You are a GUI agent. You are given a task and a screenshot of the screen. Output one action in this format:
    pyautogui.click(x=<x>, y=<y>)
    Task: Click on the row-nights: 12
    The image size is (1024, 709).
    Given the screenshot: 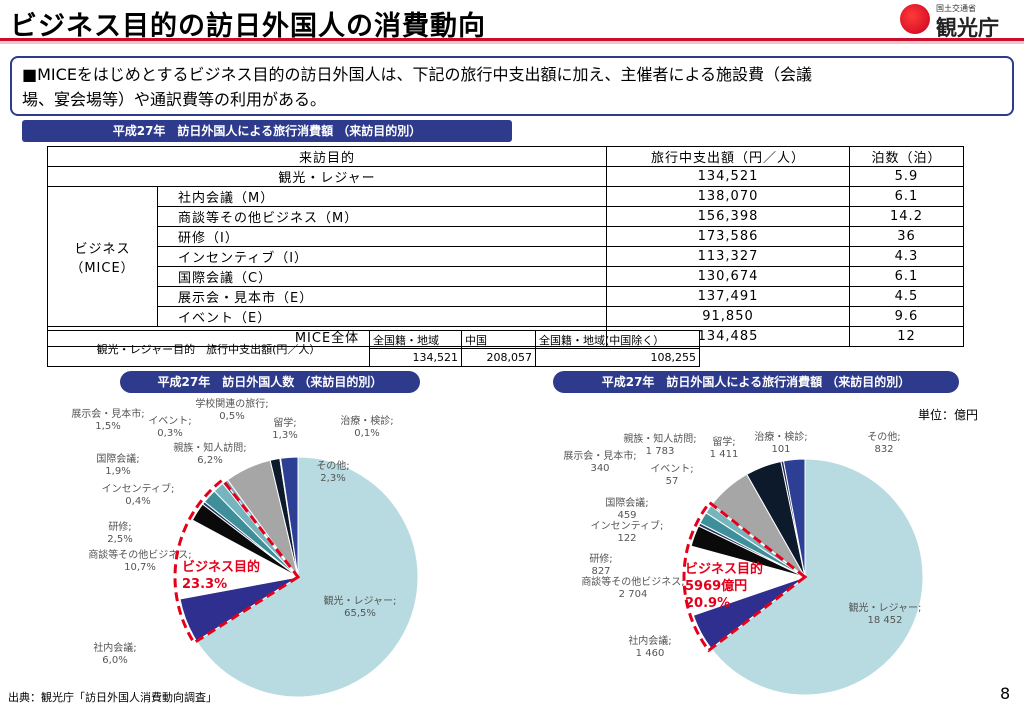 What is the action you would take?
    pyautogui.click(x=906, y=336)
    